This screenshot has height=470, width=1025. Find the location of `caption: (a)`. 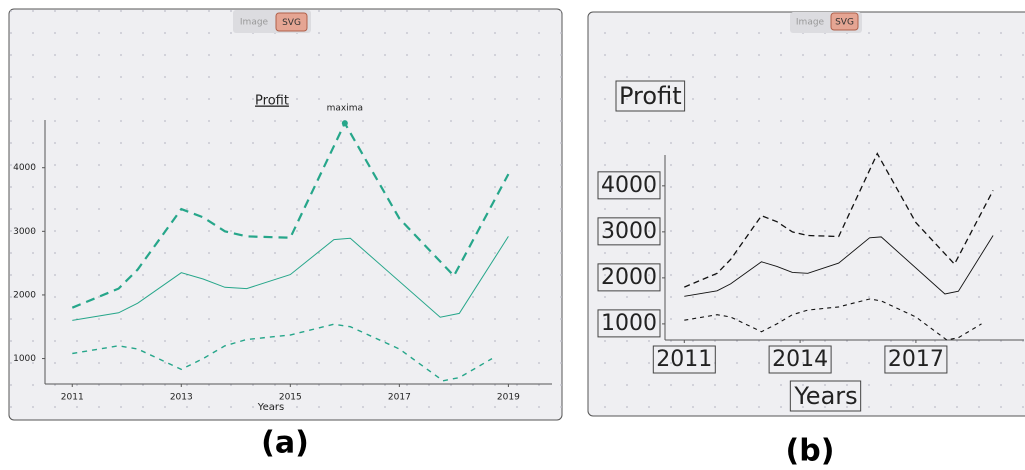

caption: (a) is located at coordinates (285, 443).